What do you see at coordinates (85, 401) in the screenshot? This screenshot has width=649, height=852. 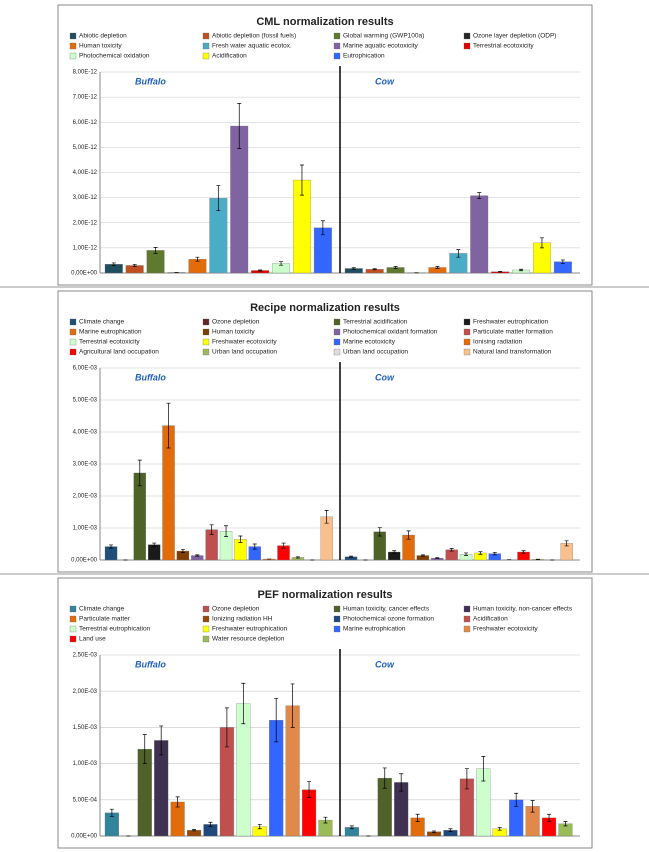 I see `y-tick-label: 5,00E-03` at bounding box center [85, 401].